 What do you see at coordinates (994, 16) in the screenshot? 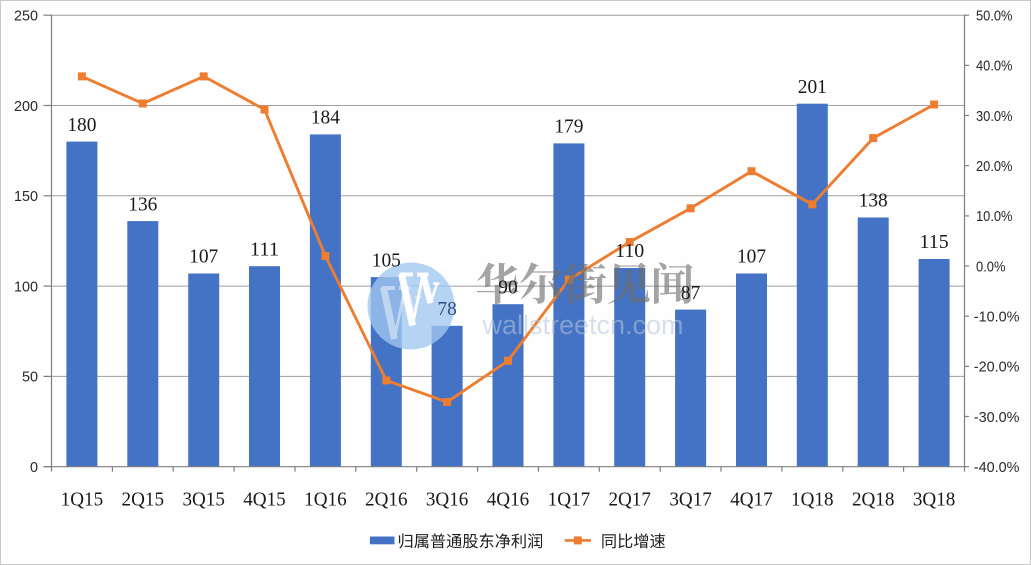
I see `svg-text: 50.0%` at bounding box center [994, 16].